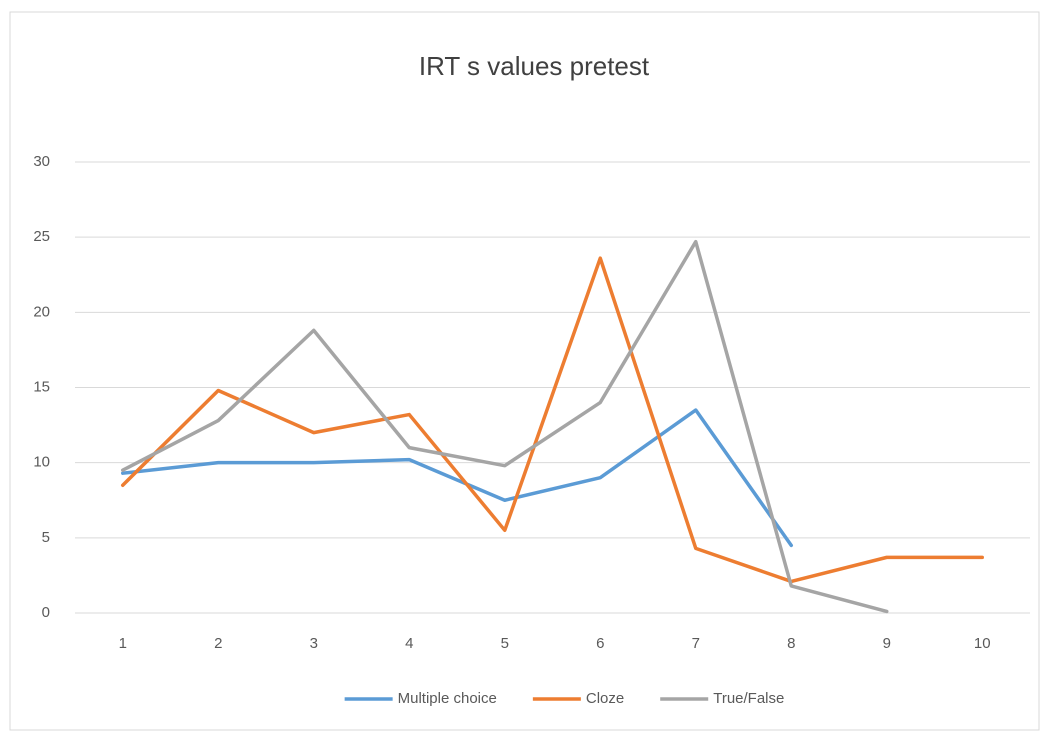 This screenshot has width=1049, height=737. What do you see at coordinates (409, 643) in the screenshot?
I see `x-tick-label: 4` at bounding box center [409, 643].